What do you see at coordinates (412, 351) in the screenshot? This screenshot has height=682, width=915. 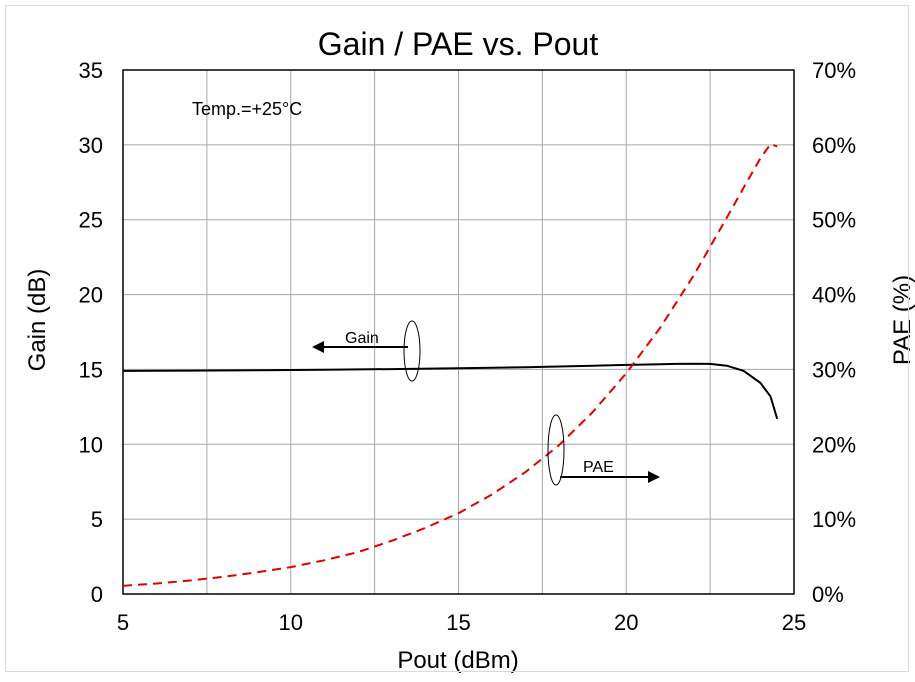 I see `gain-callout-ellipse` at bounding box center [412, 351].